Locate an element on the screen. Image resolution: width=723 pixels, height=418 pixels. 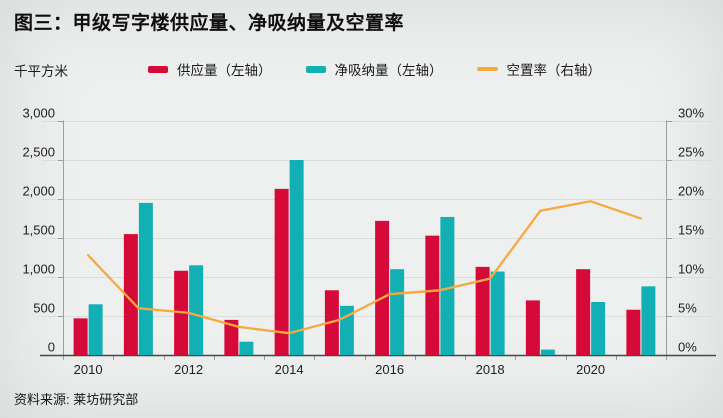
left-axis-tick-label: 1,500 is located at coordinates (38, 230).